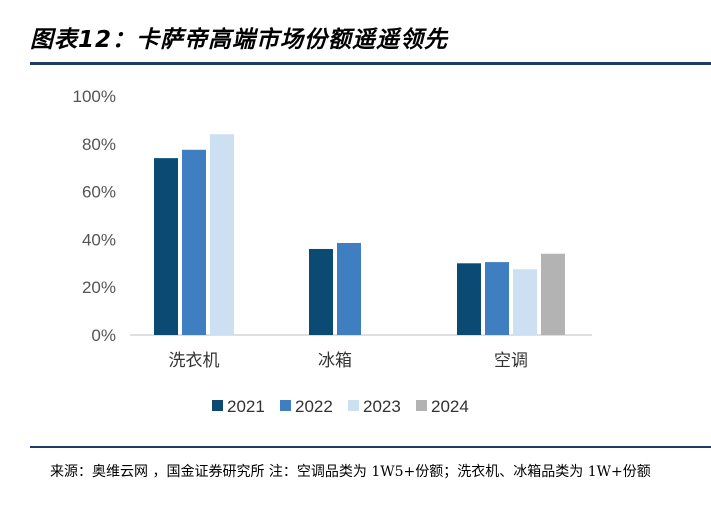 This screenshot has width=711, height=525. Describe the element at coordinates (239, 40) in the screenshot. I see `chart-title: 图表12：卡萨帝高端市场份额遥遥领先` at that location.